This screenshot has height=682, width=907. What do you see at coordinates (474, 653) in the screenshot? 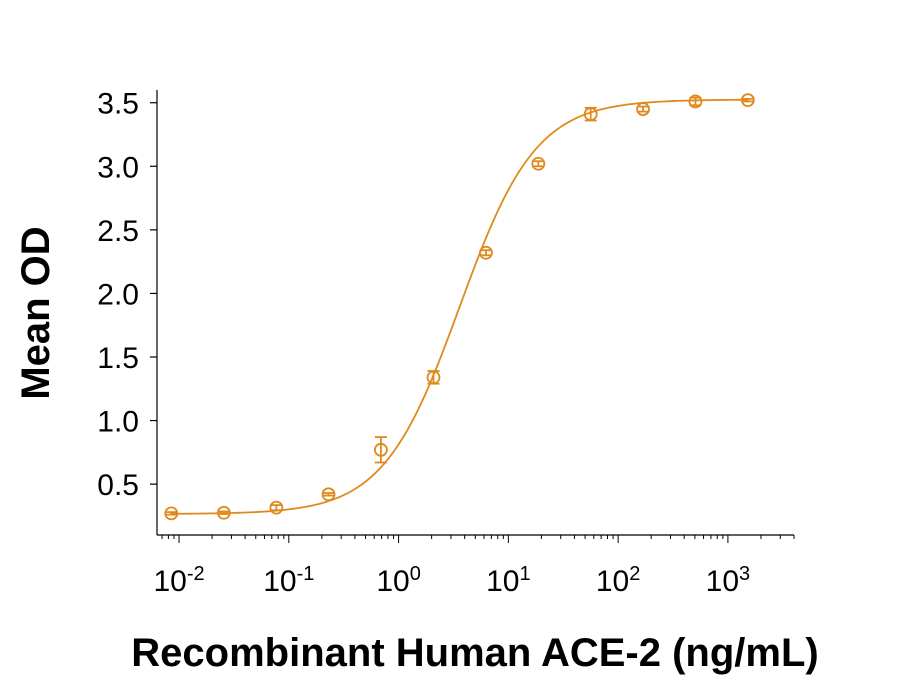
I see `x-axis-title: Recombinant Human ACE-2 (ng/mL)` at bounding box center [474, 653].